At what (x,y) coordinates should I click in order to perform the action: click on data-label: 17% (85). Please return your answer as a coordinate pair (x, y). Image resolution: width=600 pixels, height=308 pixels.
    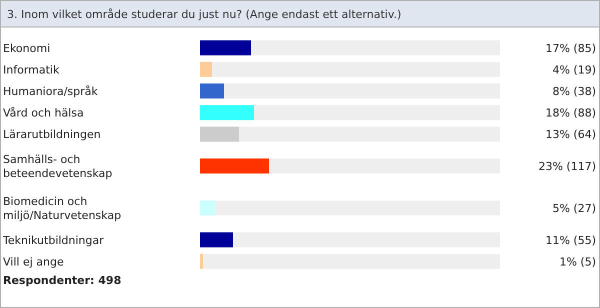
    Looking at the image, I should click on (570, 48).